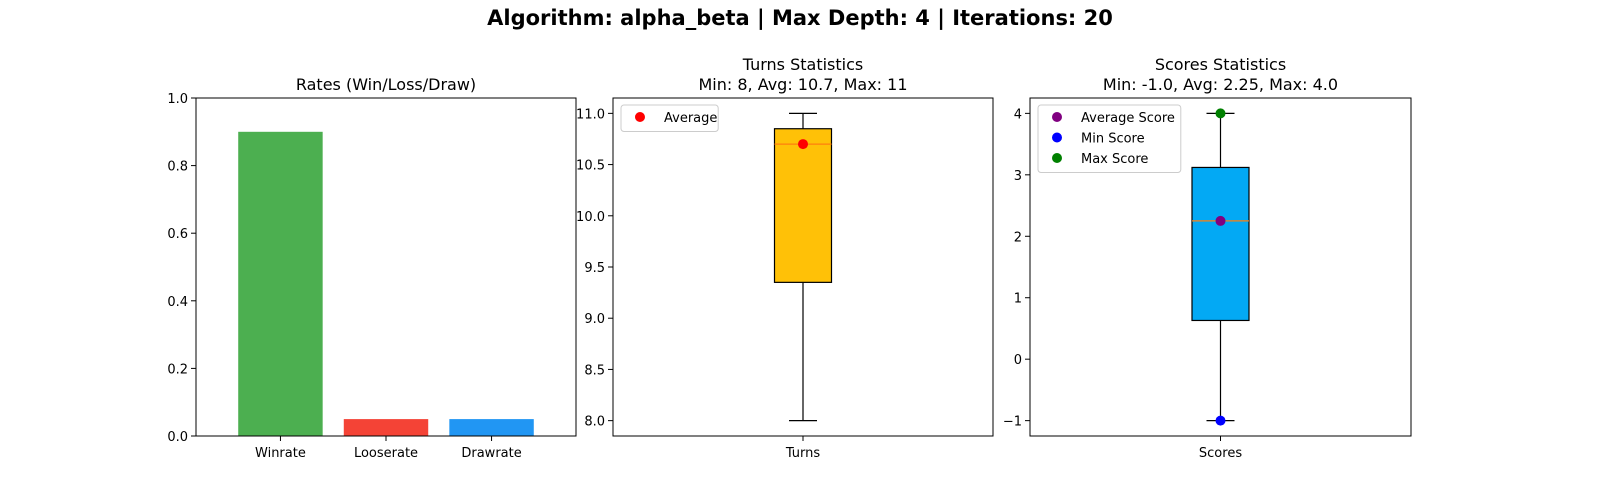 The width and height of the screenshot is (1600, 504). I want to click on panel-subtitle: Min: 8, Avg: 10.7, Max: 11, so click(802, 84).